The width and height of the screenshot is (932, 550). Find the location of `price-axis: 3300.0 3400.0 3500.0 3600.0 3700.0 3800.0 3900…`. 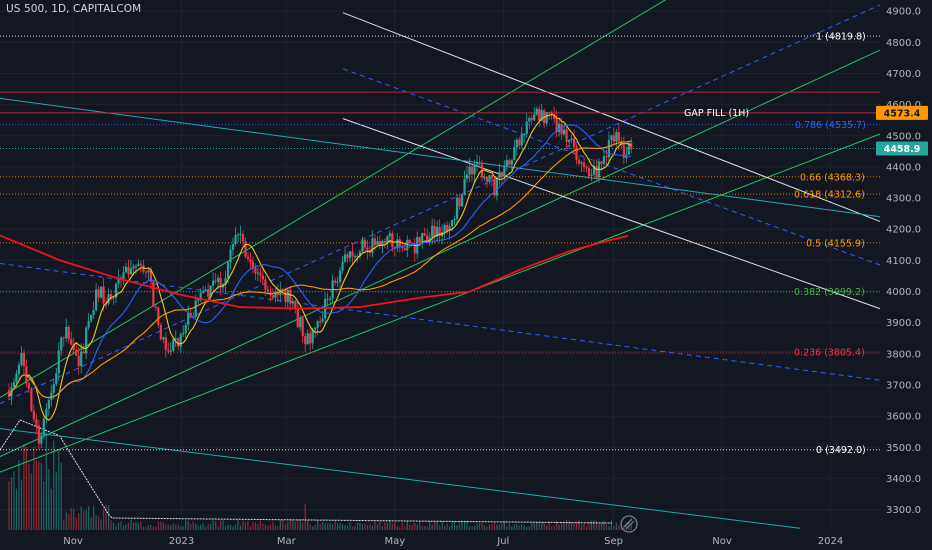

price-axis: 3300.0 3400.0 3500.0 3600.0 3700.0 3800.0 3900… is located at coordinates (906, 275).